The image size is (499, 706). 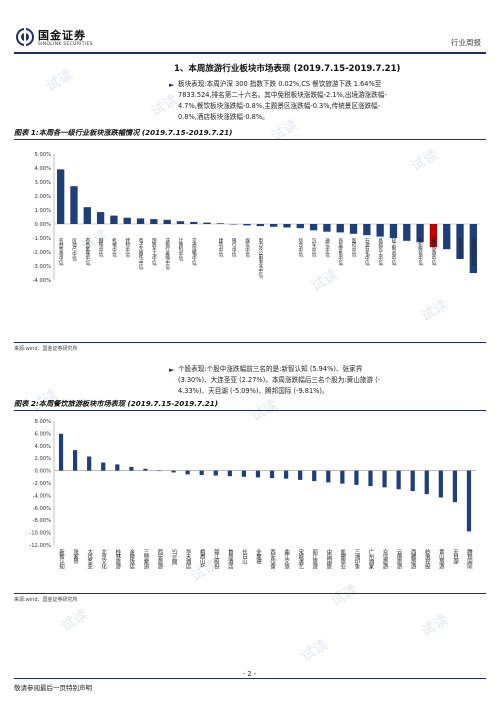 What do you see at coordinates (25, 37) in the screenshot?
I see `sinolink-logo-icon` at bounding box center [25, 37].